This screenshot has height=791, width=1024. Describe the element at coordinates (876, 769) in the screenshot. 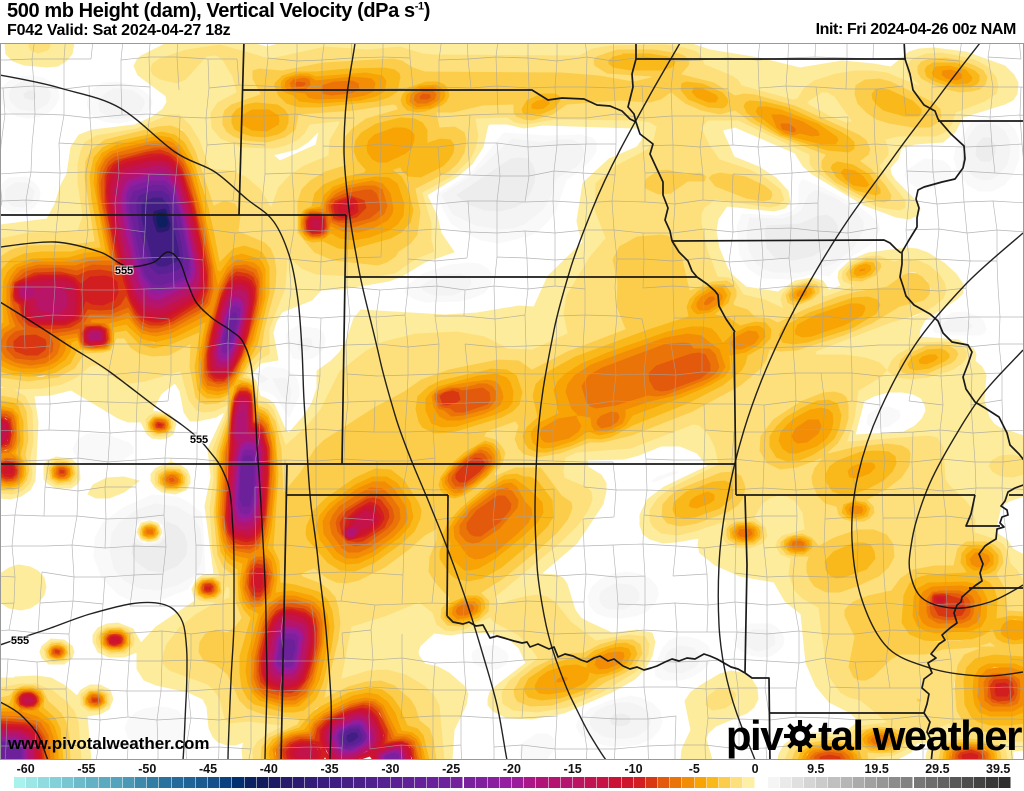

I see `colorbar-tick-label: 19.5` at that location.